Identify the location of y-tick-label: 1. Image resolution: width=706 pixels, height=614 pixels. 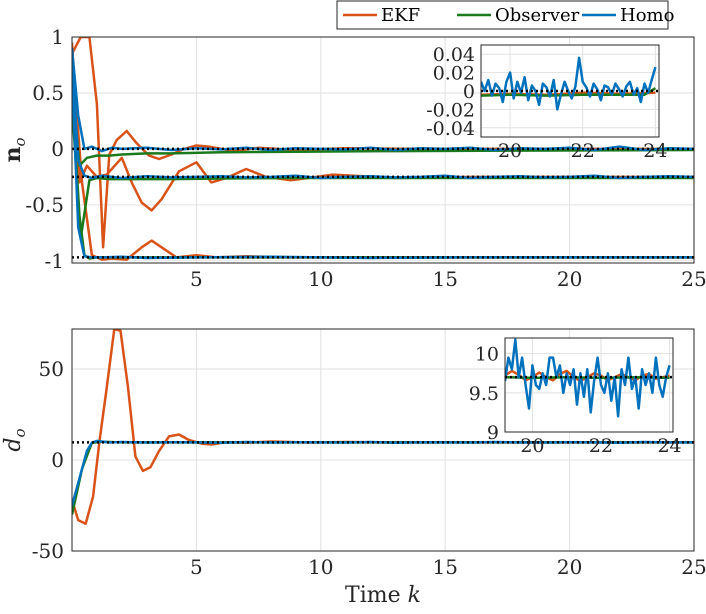
(57, 37).